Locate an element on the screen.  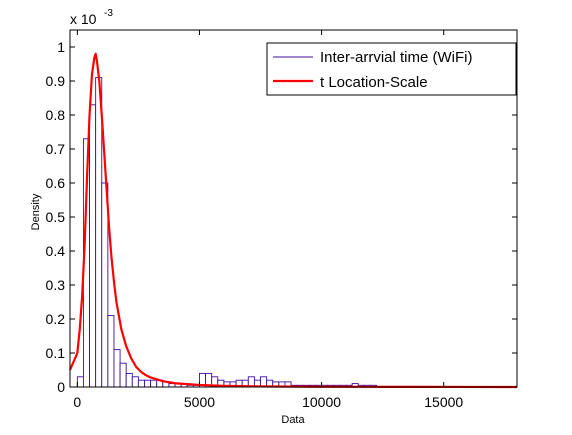
y-exponent-power: -3 is located at coordinates (108, 13).